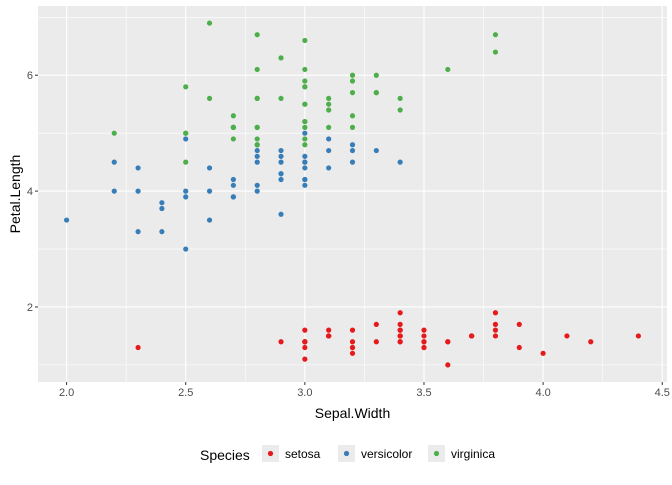  Describe the element at coordinates (185, 393) in the screenshot. I see `x-tick-label: 2.5` at that location.